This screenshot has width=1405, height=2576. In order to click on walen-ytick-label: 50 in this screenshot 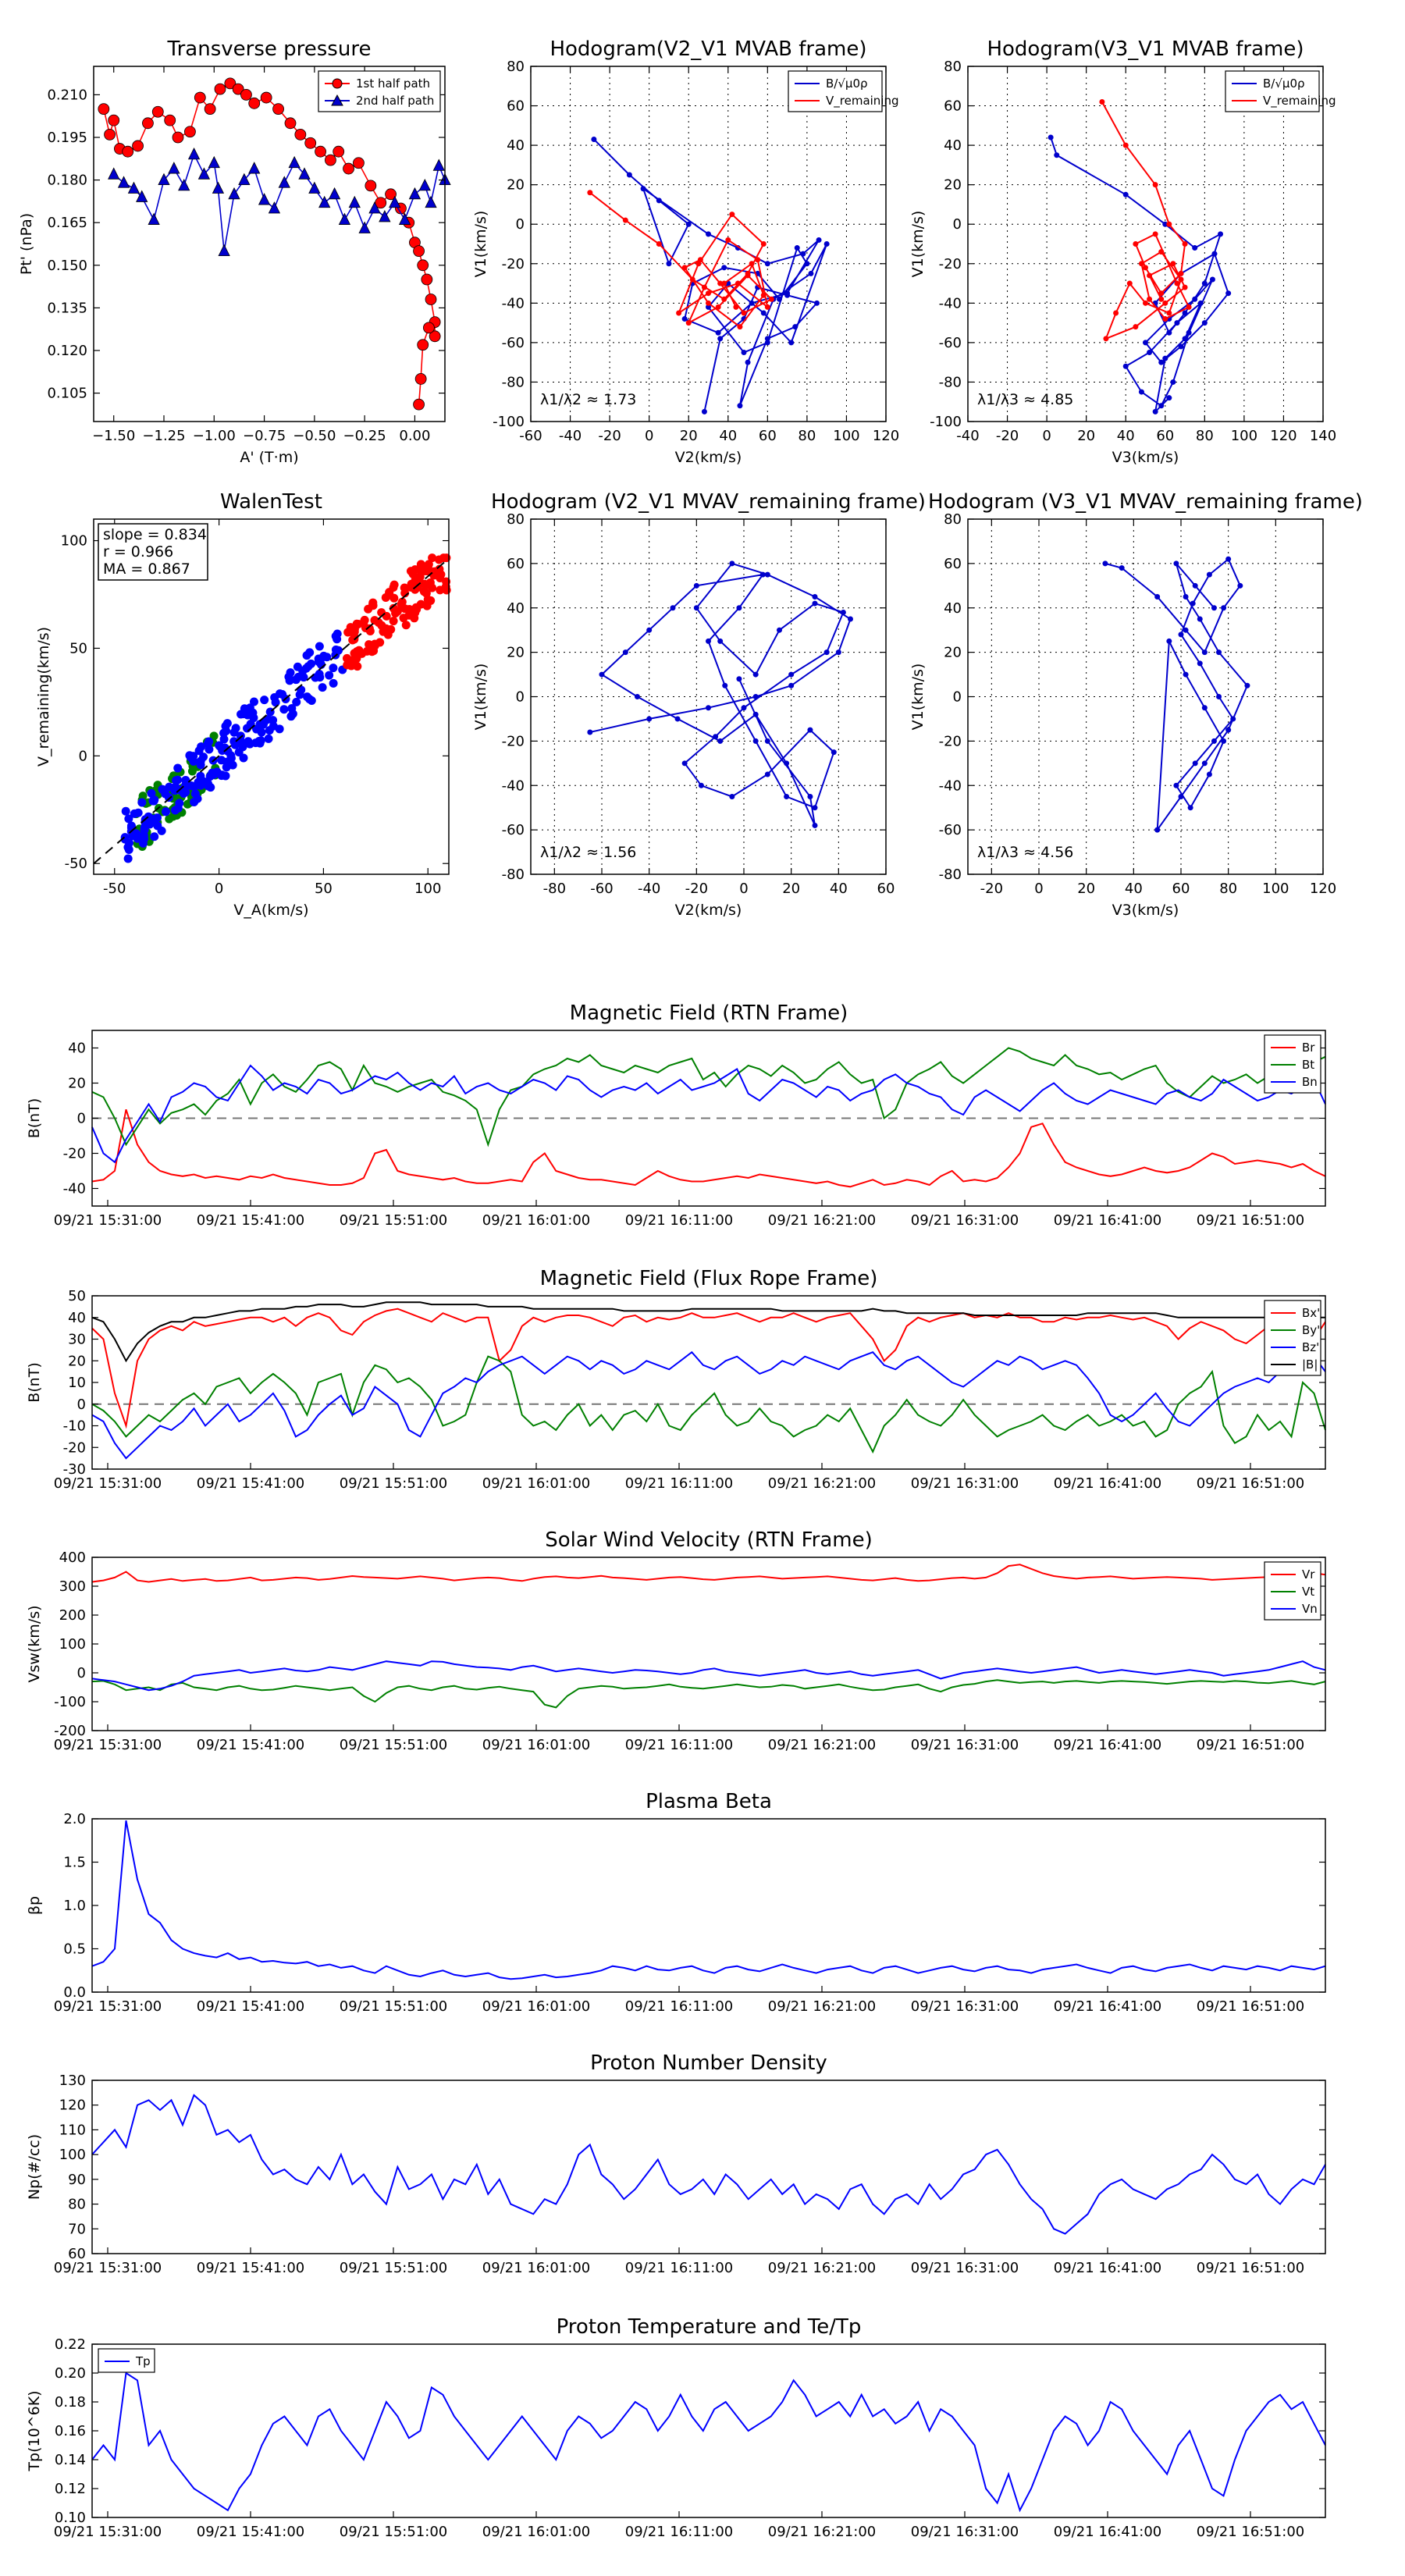, I will do `click(78, 648)`.